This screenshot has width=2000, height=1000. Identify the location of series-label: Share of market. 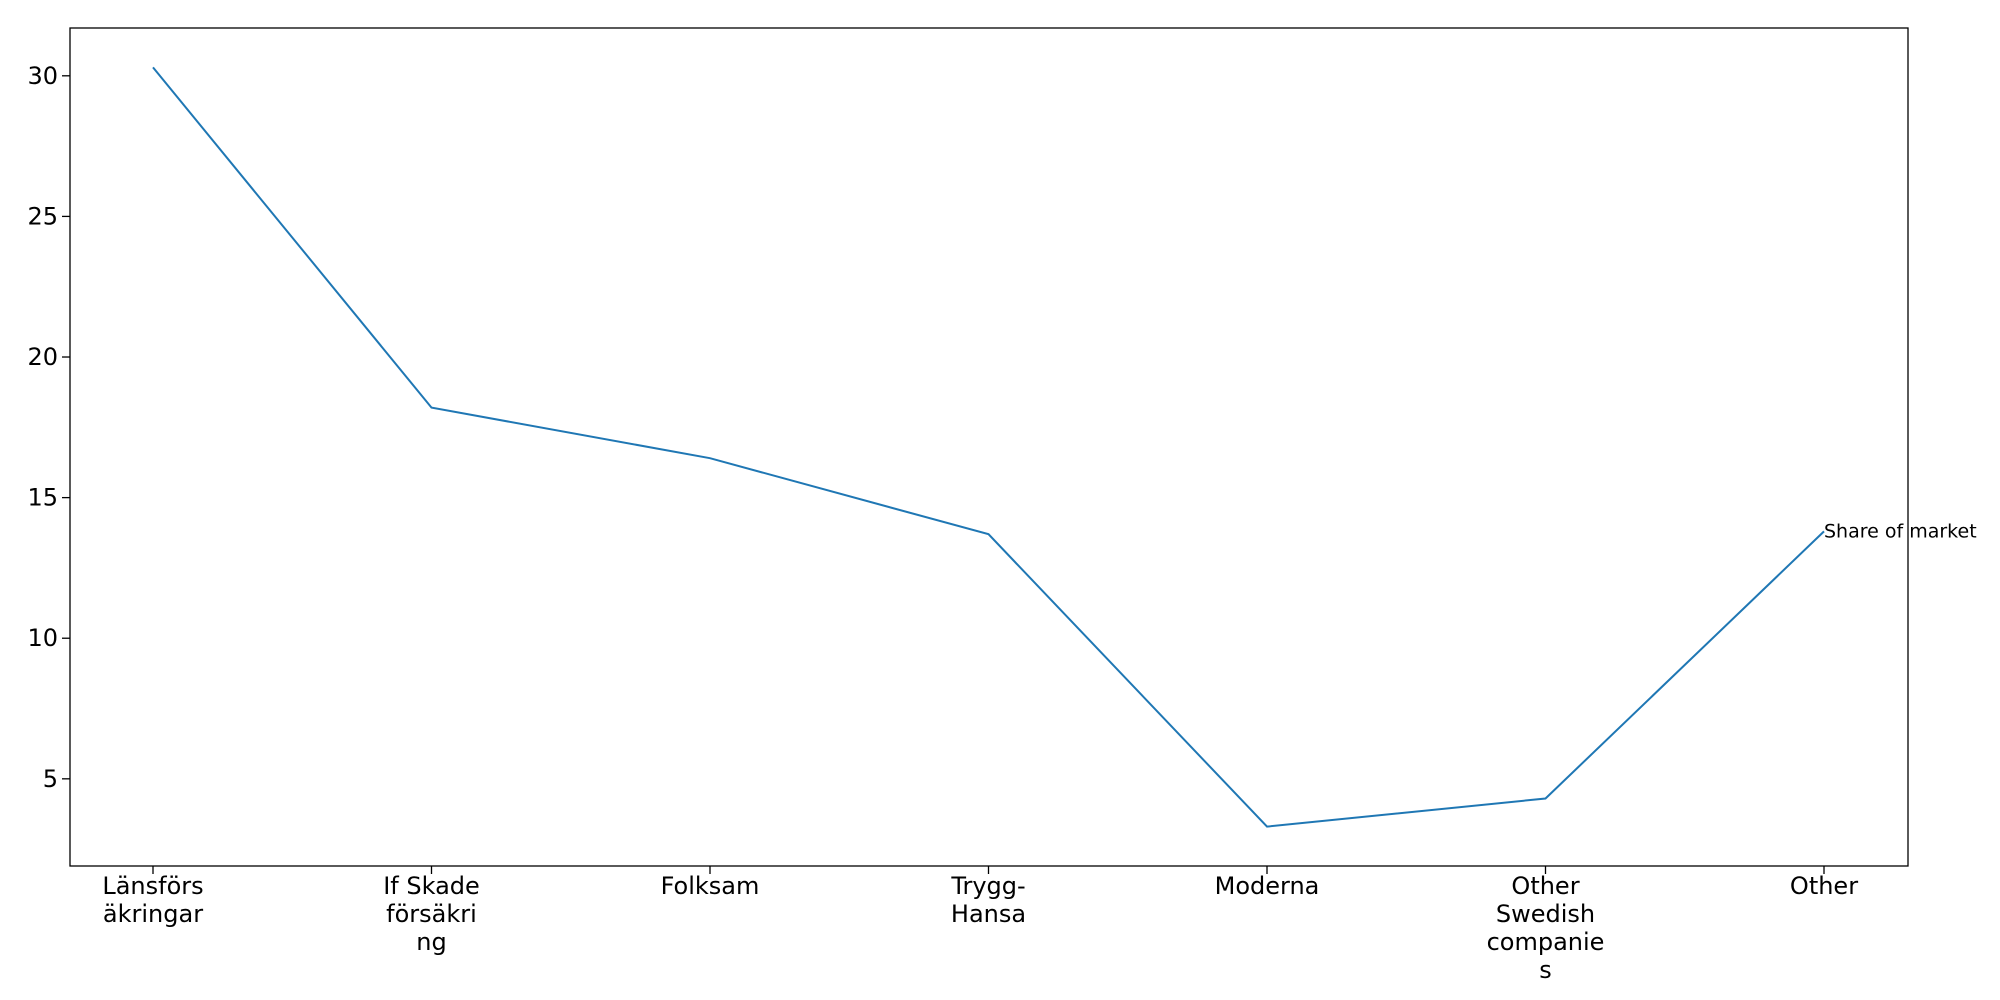
(1900, 531).